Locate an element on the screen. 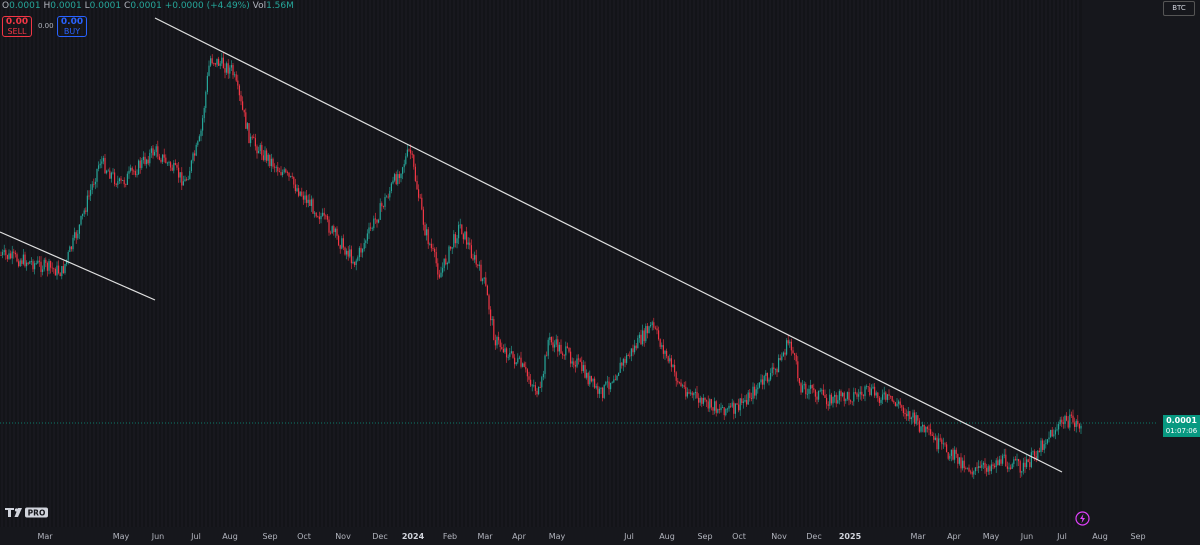 The image size is (1200, 545). time-axis-label: Jun is located at coordinates (158, 536).